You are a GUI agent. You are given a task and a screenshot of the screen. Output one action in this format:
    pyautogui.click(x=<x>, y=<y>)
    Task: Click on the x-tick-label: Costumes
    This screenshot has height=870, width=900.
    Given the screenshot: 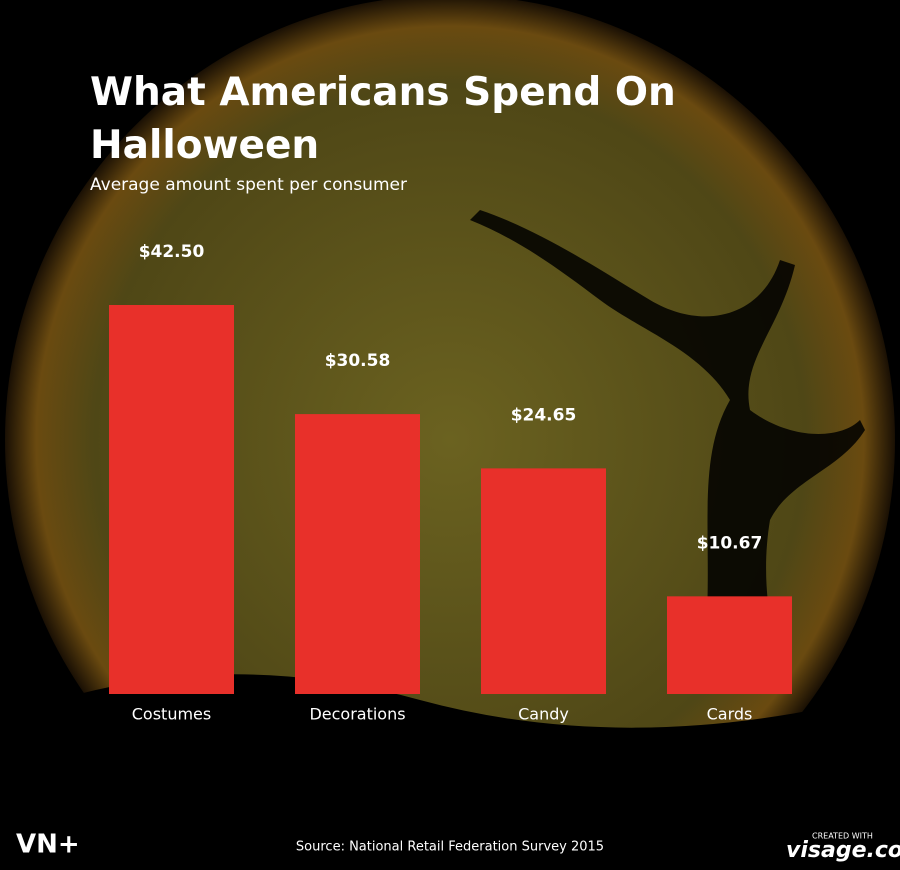 What is the action you would take?
    pyautogui.click(x=171, y=714)
    